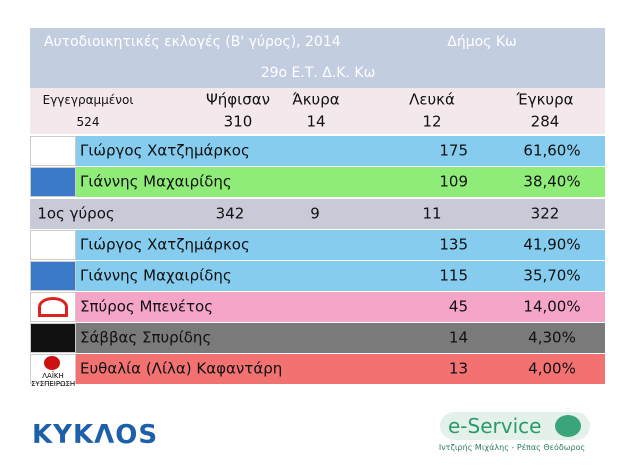 The height and width of the screenshot is (476, 635). I want to click on summary-label: Ψήφισαν, so click(238, 99).